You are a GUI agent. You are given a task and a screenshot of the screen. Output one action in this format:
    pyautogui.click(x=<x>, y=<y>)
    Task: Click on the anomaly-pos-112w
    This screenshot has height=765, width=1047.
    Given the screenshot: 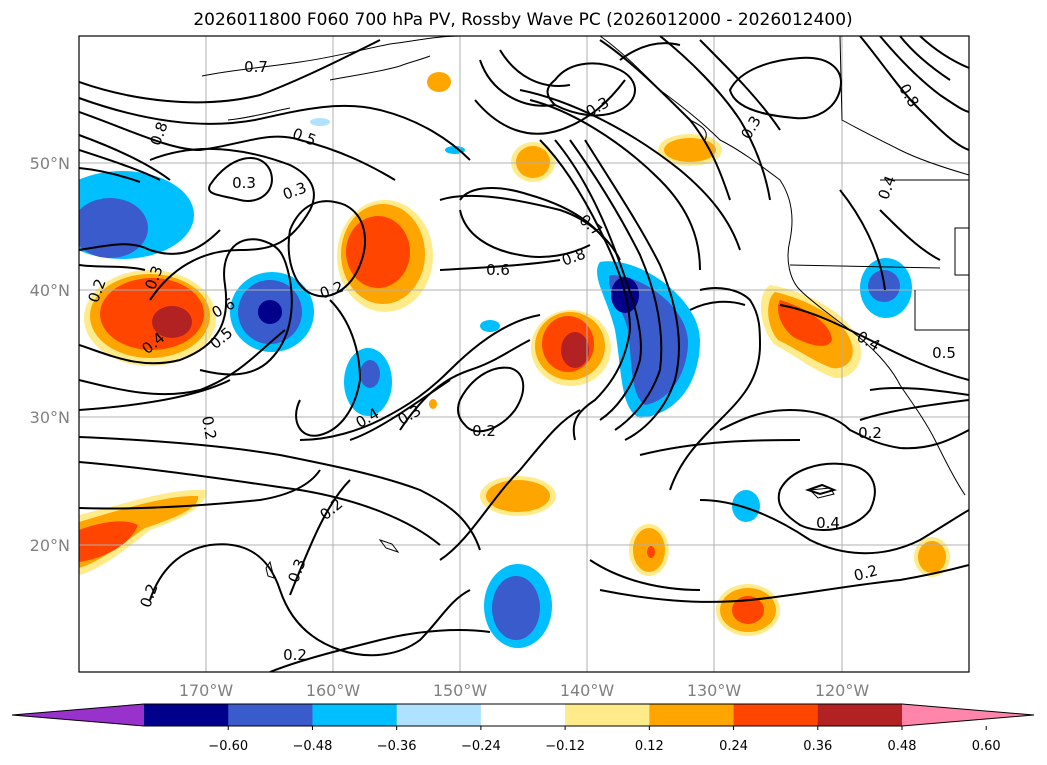 What is the action you would take?
    pyautogui.click(x=932, y=557)
    